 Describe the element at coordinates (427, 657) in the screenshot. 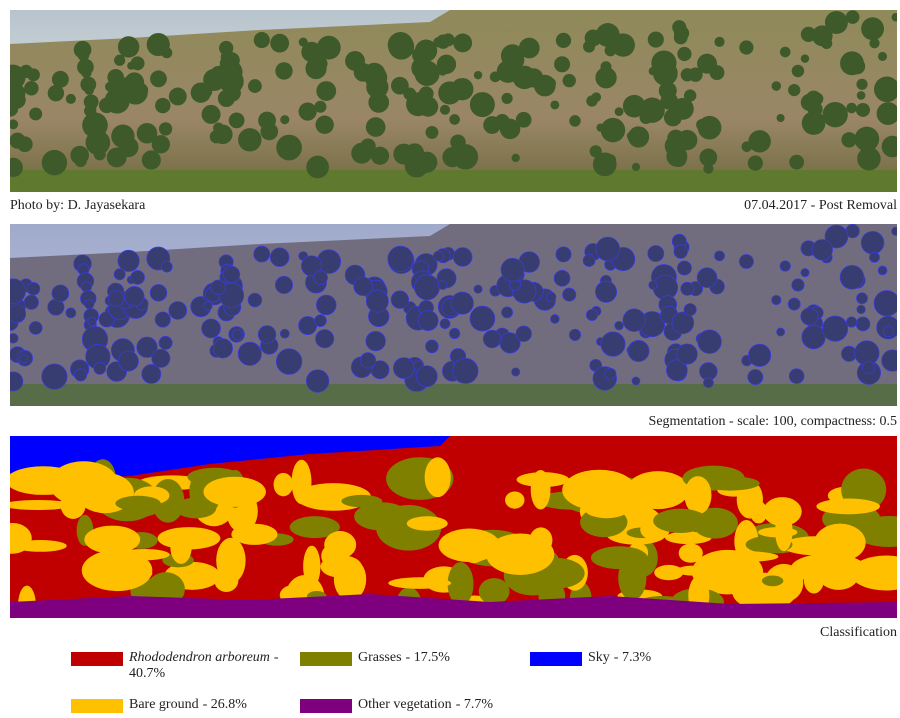

I see `legend-suffix: - 17.5%` at that location.